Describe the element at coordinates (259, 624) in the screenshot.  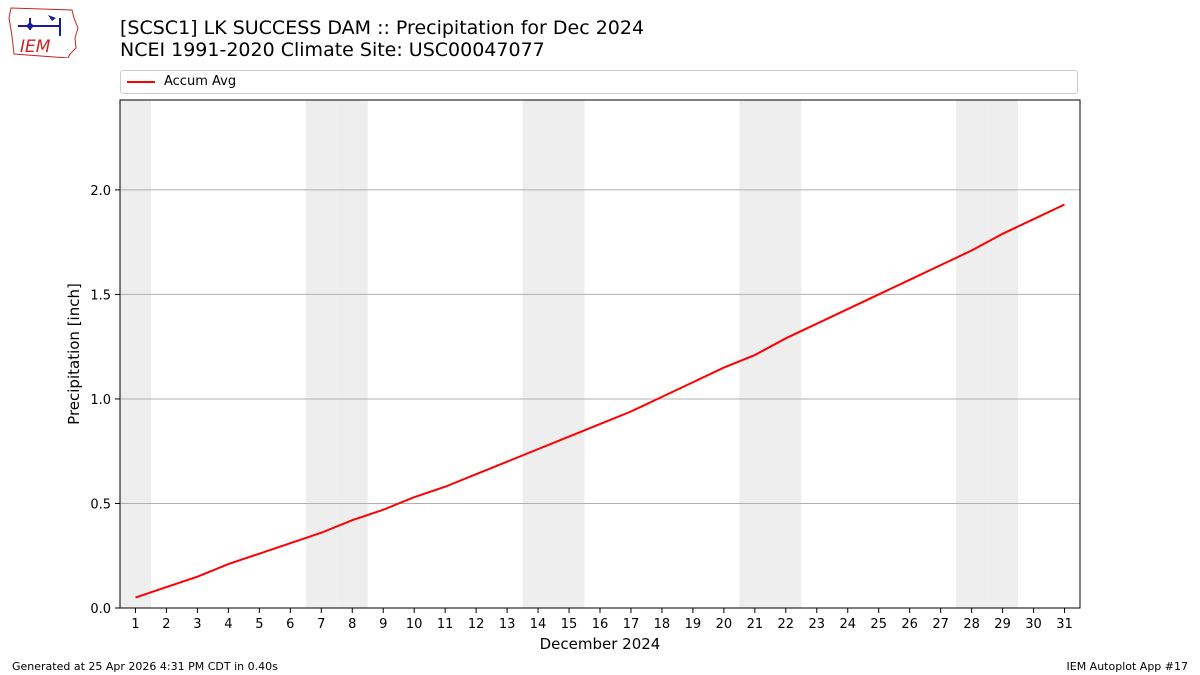
I see `x-tick-label: 5` at that location.